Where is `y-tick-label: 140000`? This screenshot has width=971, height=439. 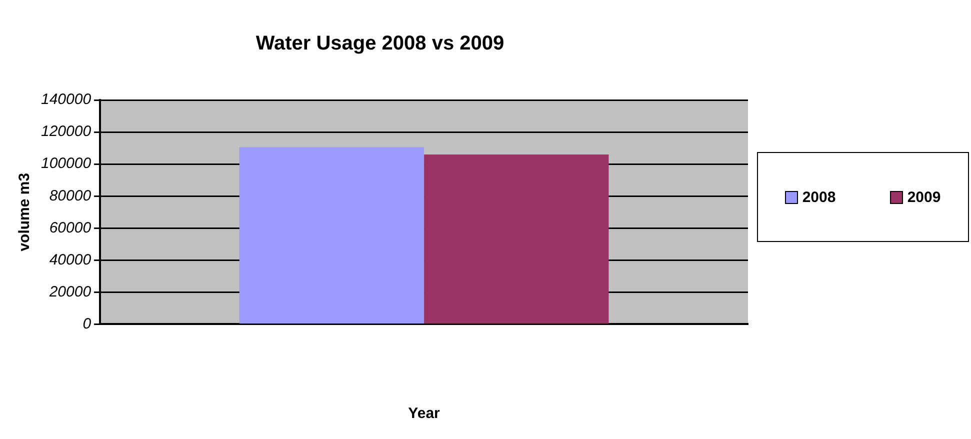 y-tick-label: 140000 is located at coordinates (66, 99).